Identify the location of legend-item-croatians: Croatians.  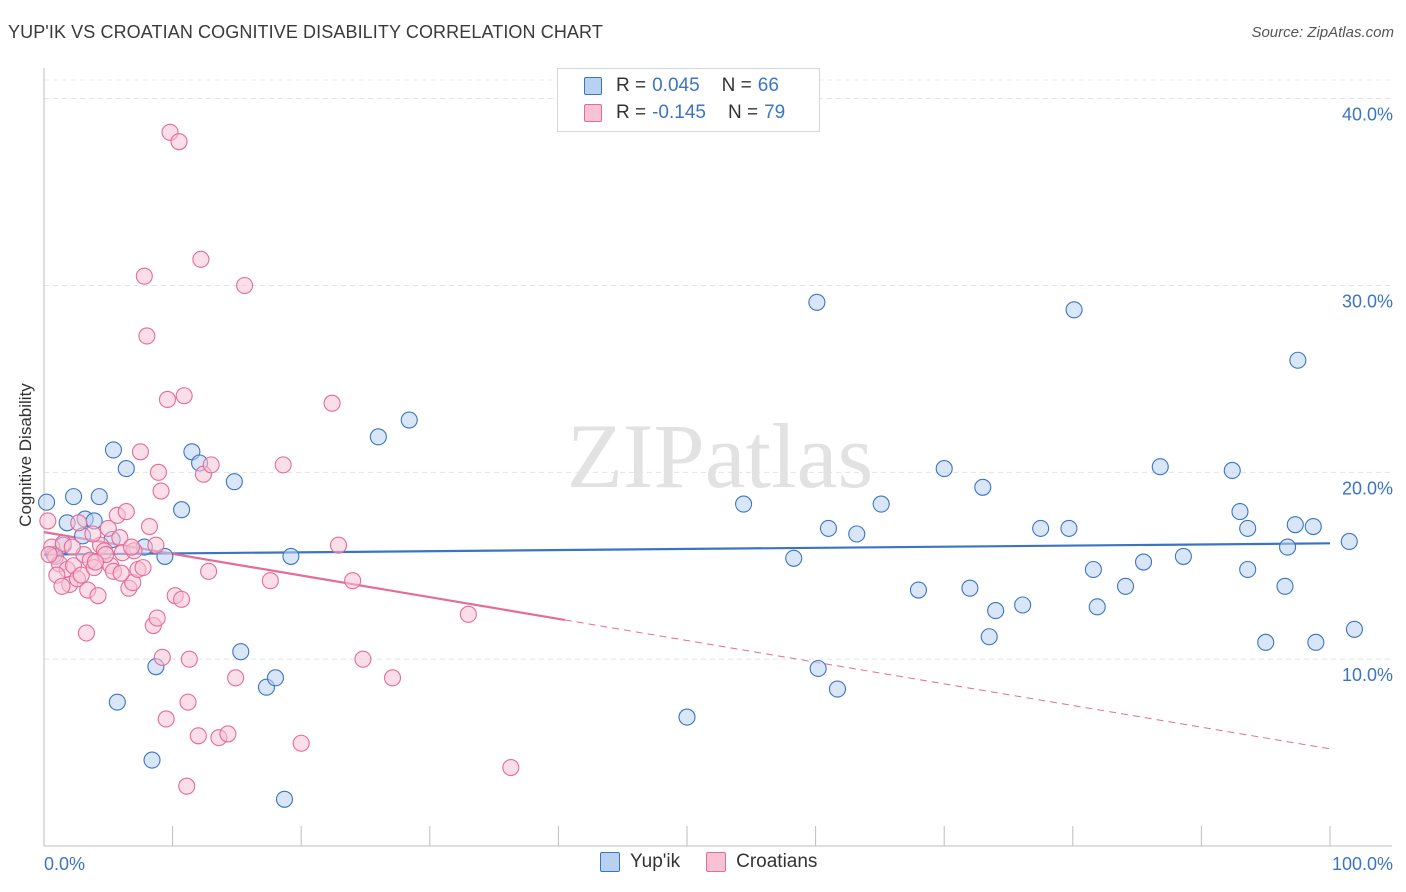
(761, 862).